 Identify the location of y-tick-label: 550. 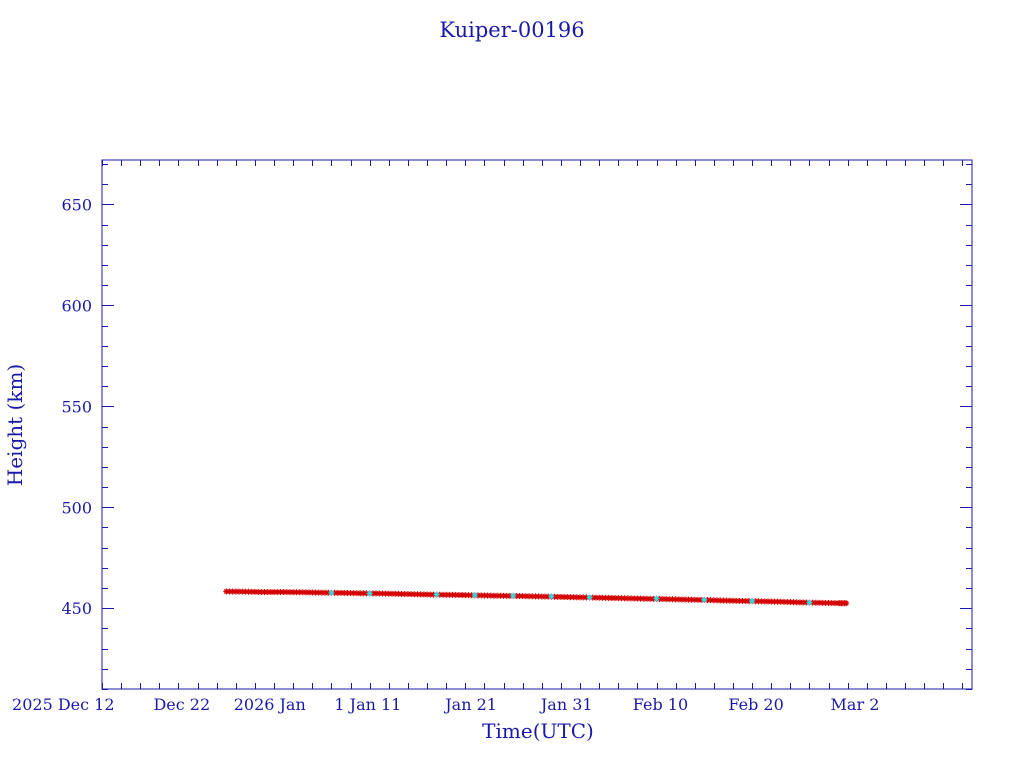
(76, 406).